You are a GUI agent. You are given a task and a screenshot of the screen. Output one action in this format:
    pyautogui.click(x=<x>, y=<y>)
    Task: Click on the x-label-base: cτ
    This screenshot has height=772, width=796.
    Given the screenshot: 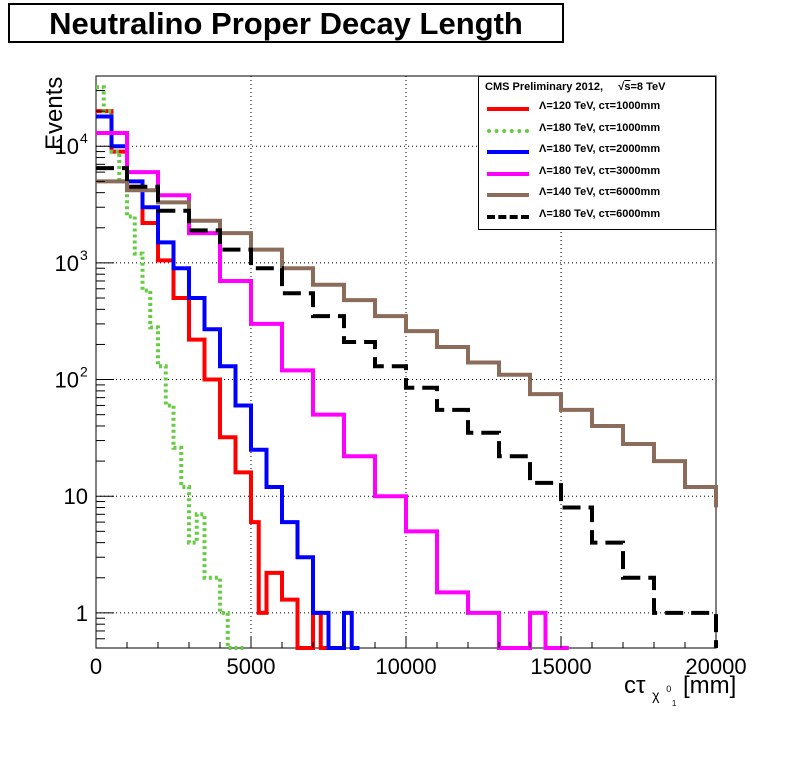 What is the action you would take?
    pyautogui.click(x=635, y=685)
    